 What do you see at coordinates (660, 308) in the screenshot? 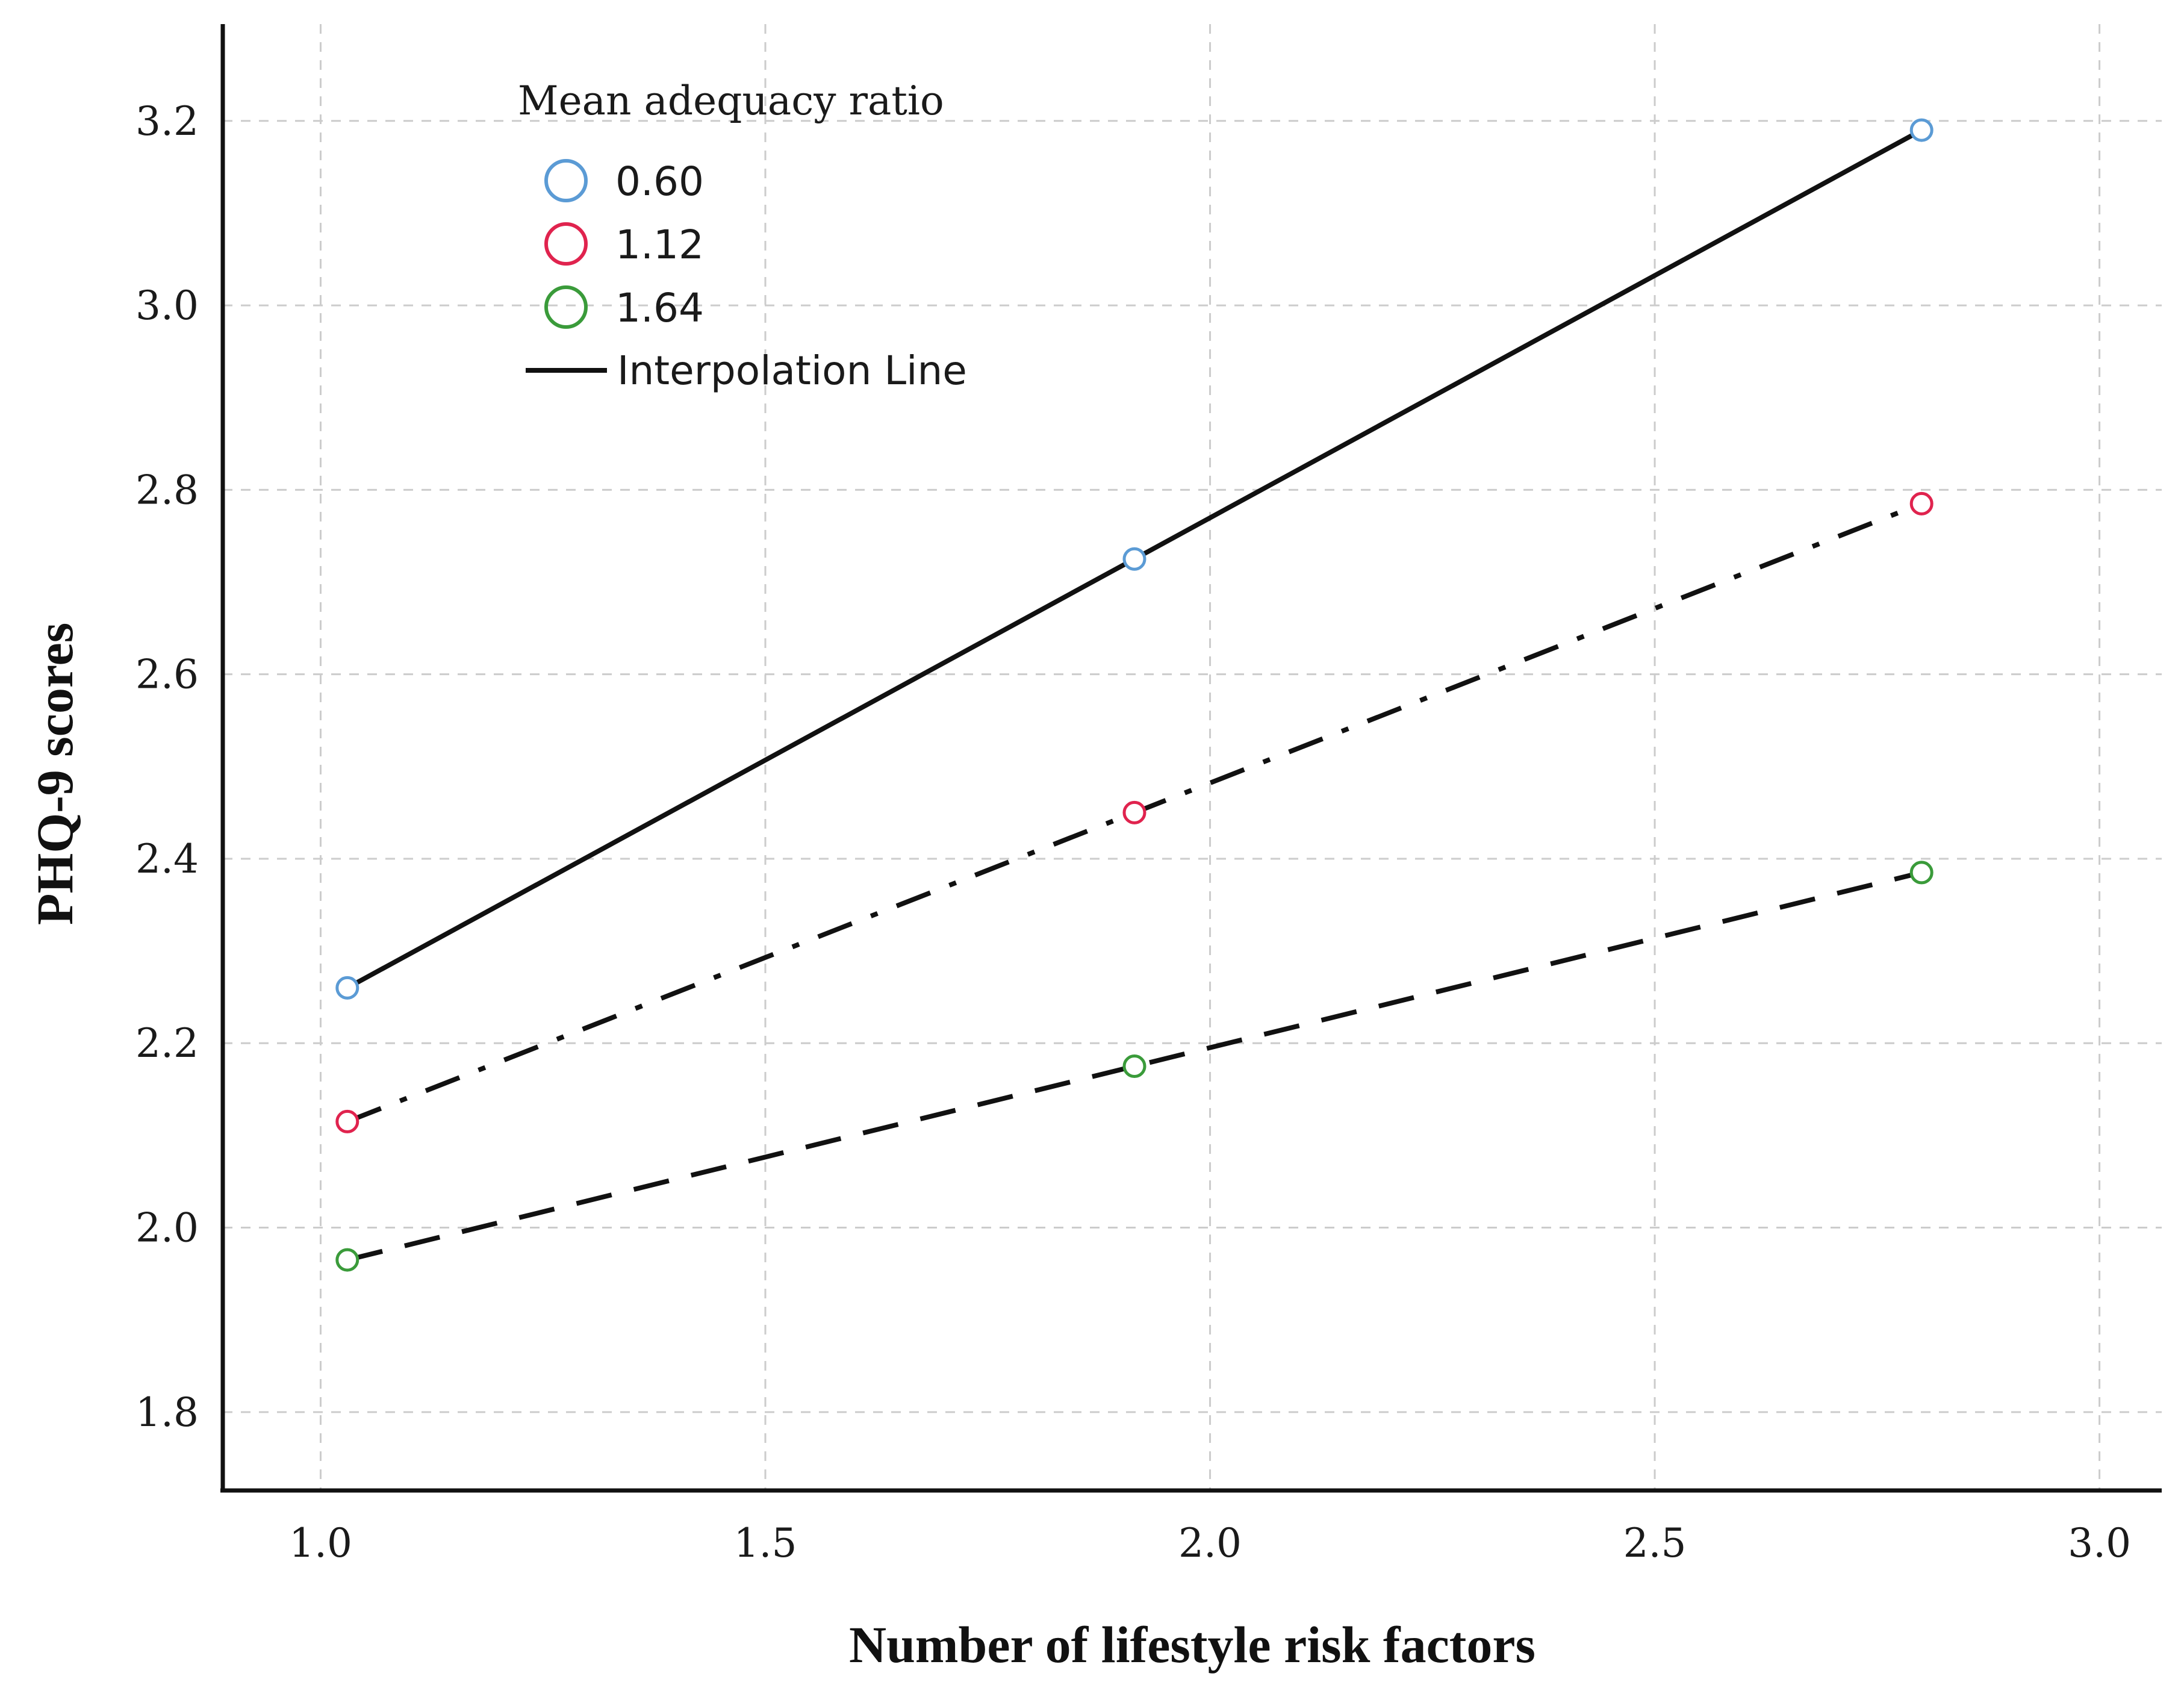
I see `legend-label-1.64: 1.64` at bounding box center [660, 308].